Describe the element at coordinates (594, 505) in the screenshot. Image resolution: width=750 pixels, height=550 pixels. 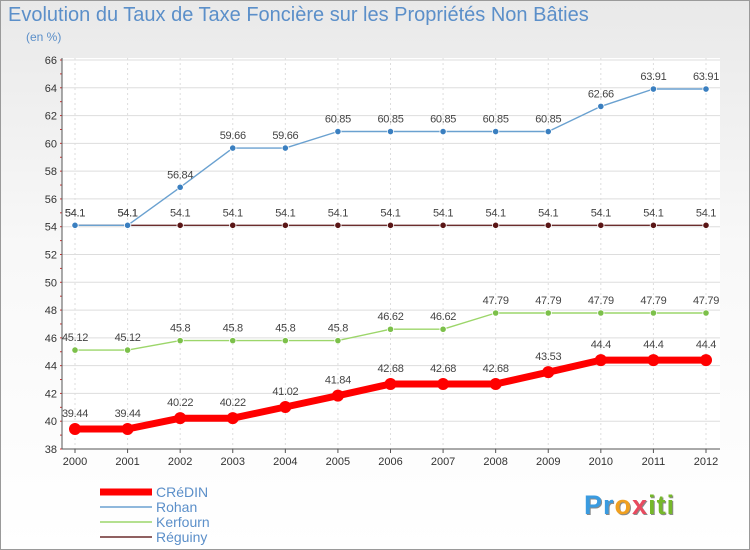
I see `logo-letter: P` at that location.